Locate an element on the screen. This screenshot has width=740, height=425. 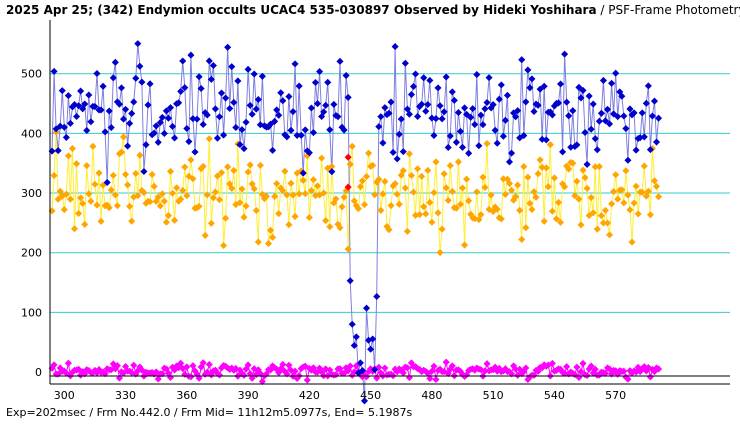
x-tick-labels: 300 330 360 390 420 450 480 510 540 570 is located at coordinates (340, 395).